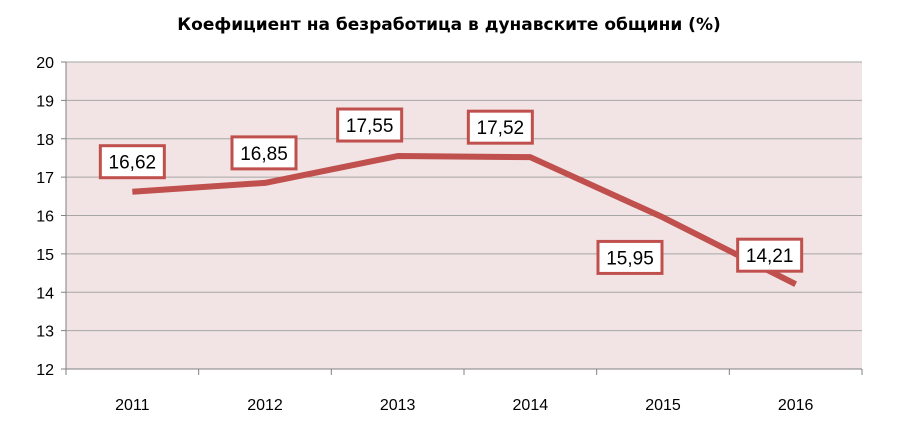  I want to click on x-tick-label: 2015, so click(663, 405).